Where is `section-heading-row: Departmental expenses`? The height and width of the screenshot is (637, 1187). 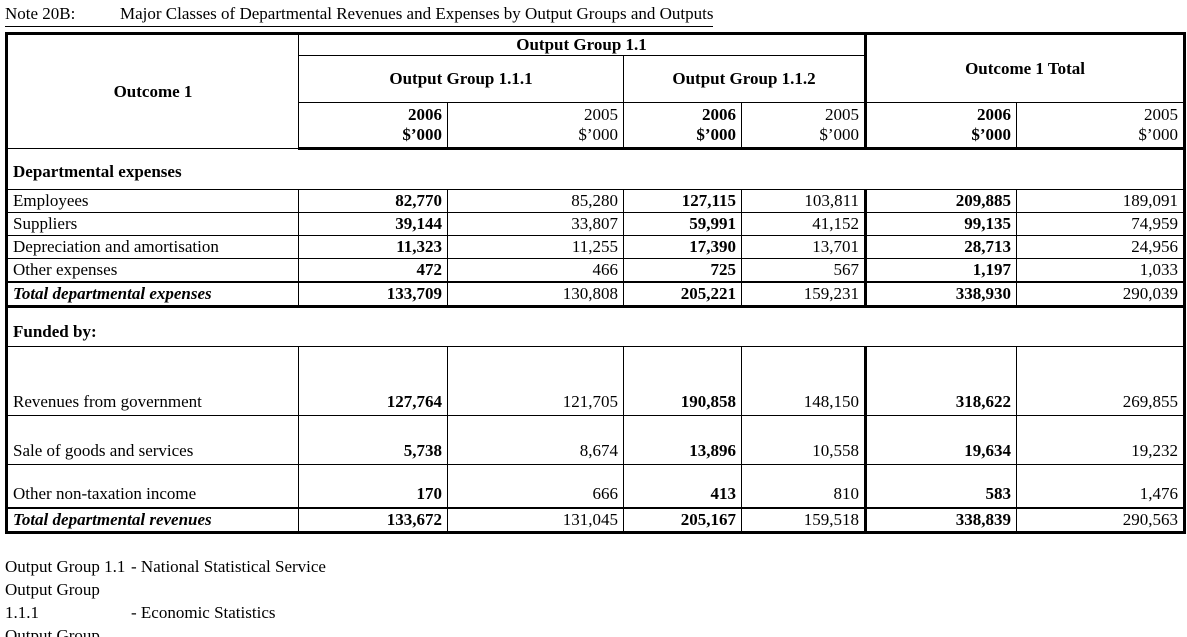 section-heading-row: Departmental expenses is located at coordinates (595, 169).